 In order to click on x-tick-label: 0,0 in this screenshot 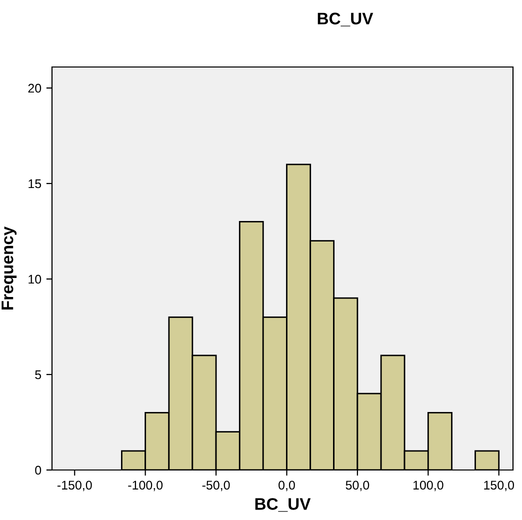, I will do `click(286, 486)`.